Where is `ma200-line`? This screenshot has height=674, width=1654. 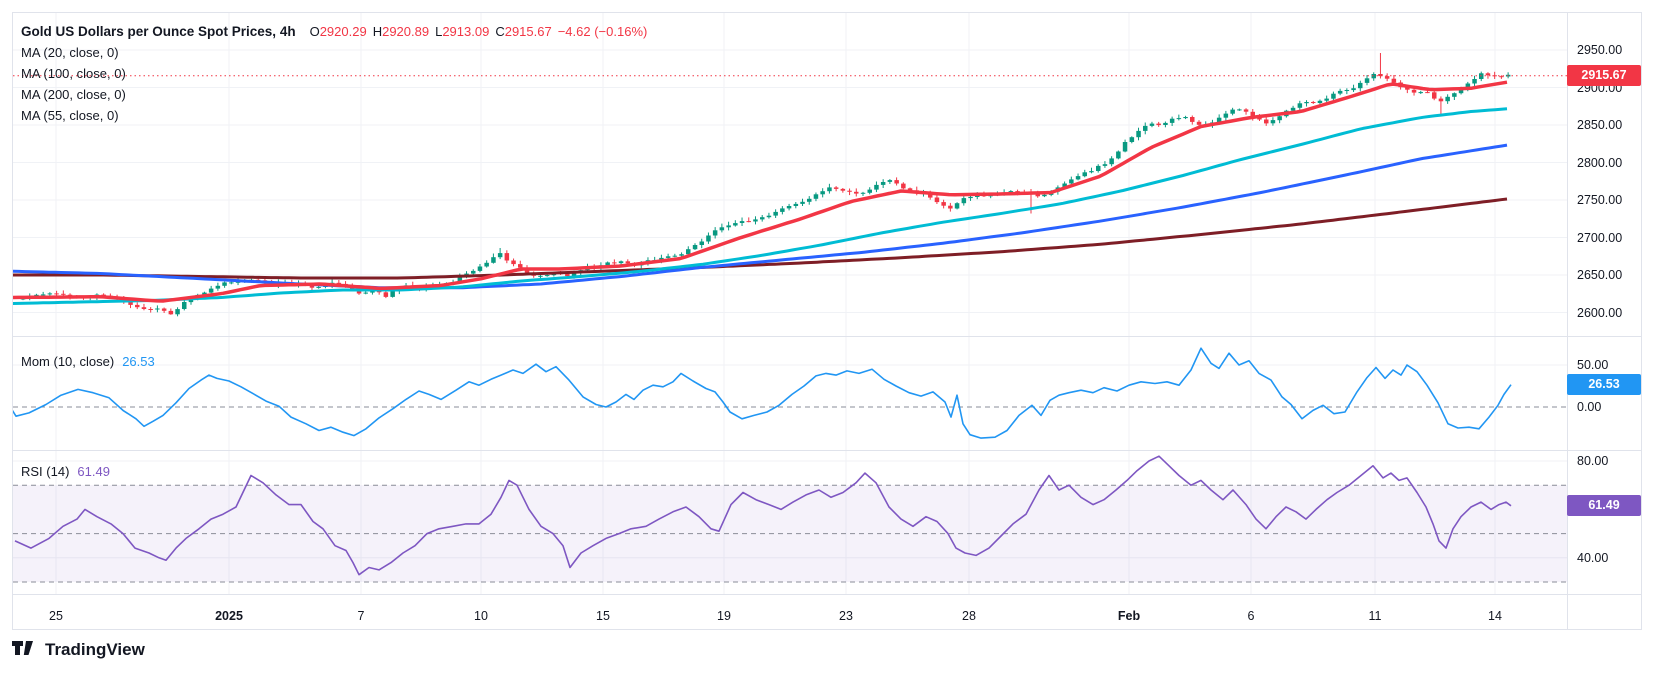
ma200-line is located at coordinates (760, 238).